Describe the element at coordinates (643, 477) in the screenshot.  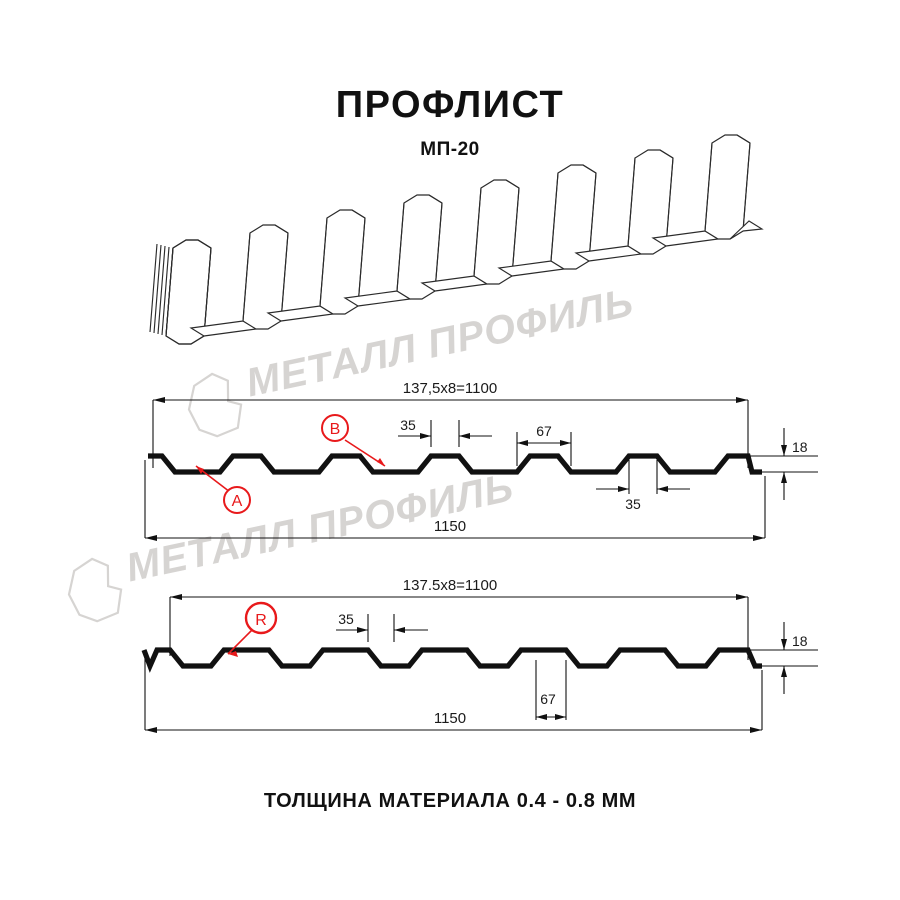
I see `dim-35-bottom-front` at that location.